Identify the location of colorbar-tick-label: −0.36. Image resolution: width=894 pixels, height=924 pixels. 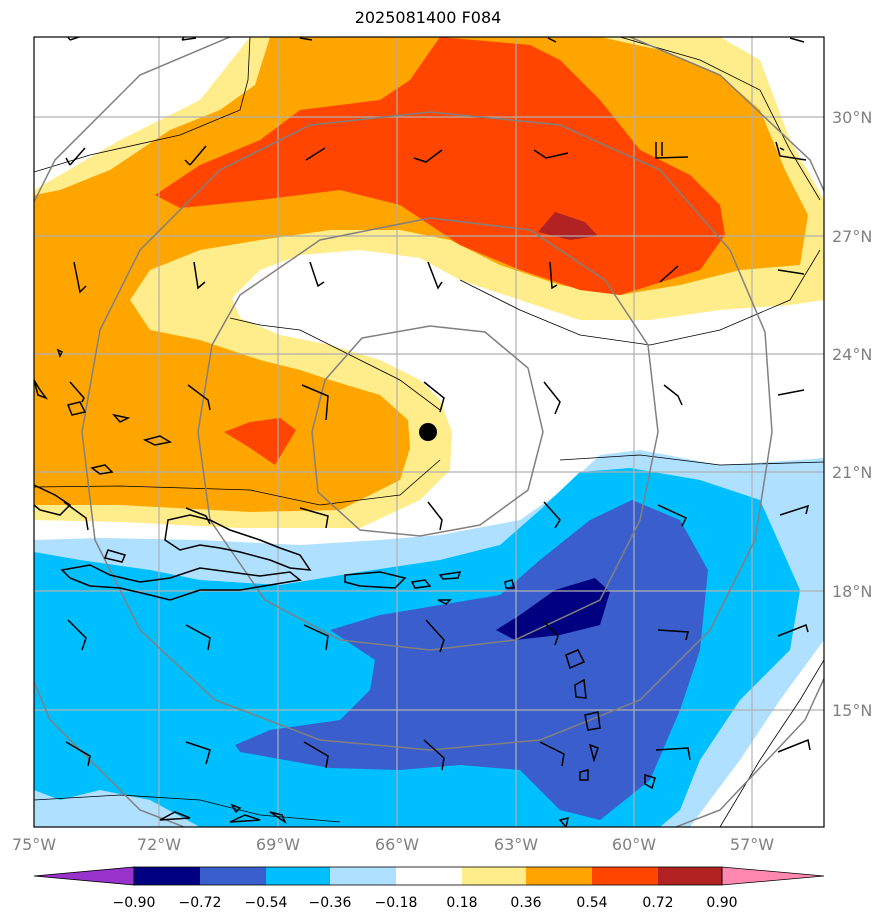
(330, 903).